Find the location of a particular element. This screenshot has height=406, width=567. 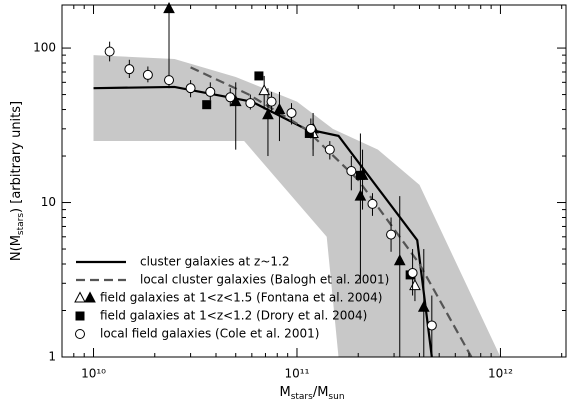

x-tick-label: 10¹¹ is located at coordinates (297, 374).